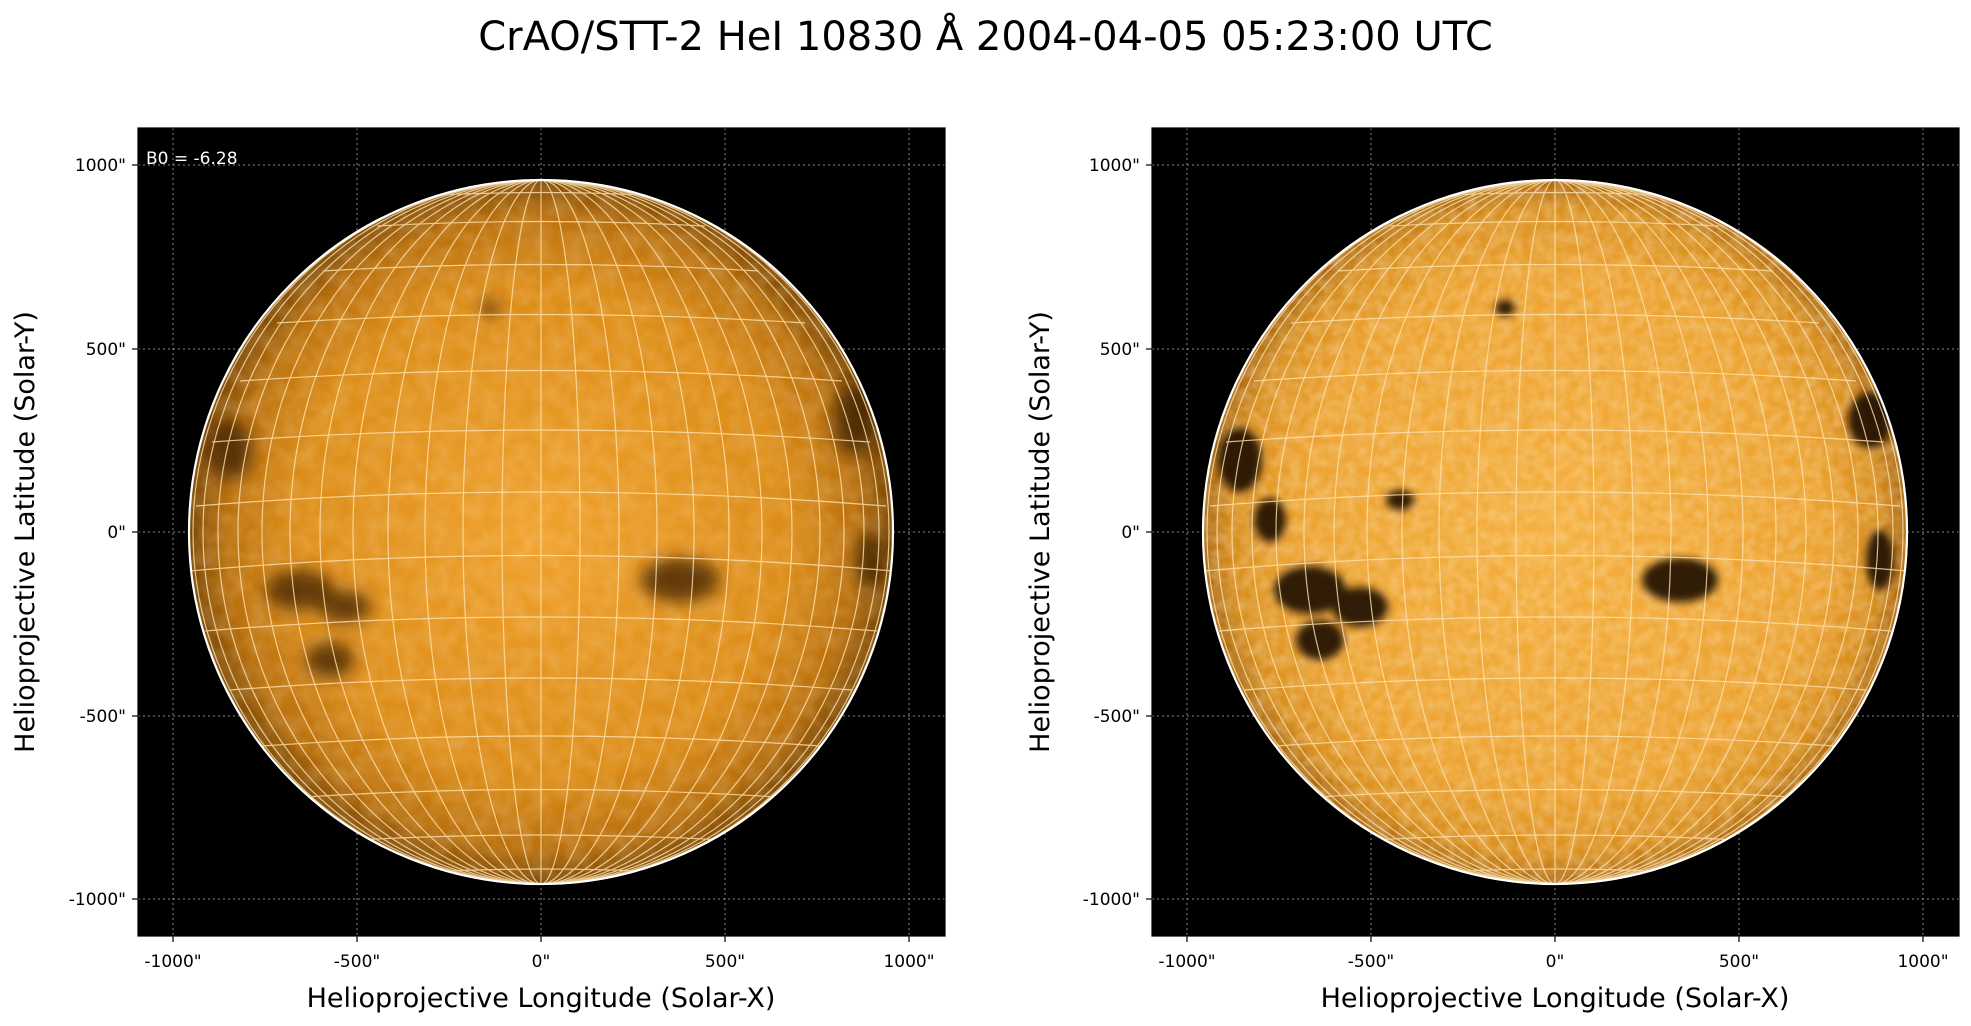 The image size is (1971, 1026). Describe the element at coordinates (1130, 533) in the screenshot. I see `right-y-tick-label: 0"` at that location.